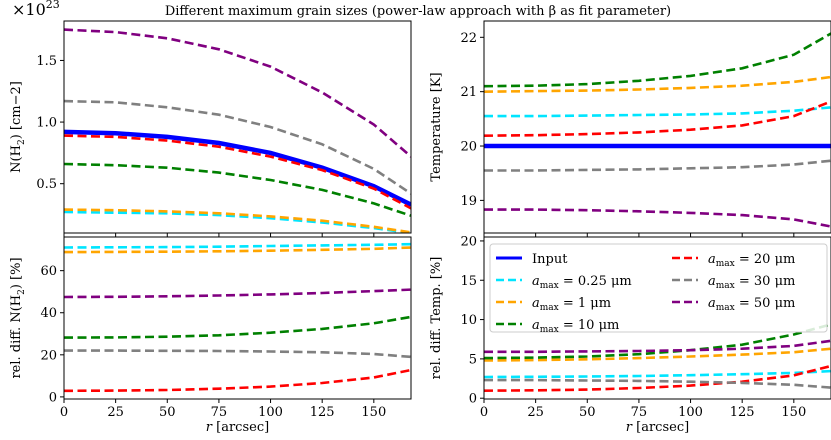 The height and width of the screenshot is (440, 831). I want to click on y-tick-label: 19, so click(468, 201).